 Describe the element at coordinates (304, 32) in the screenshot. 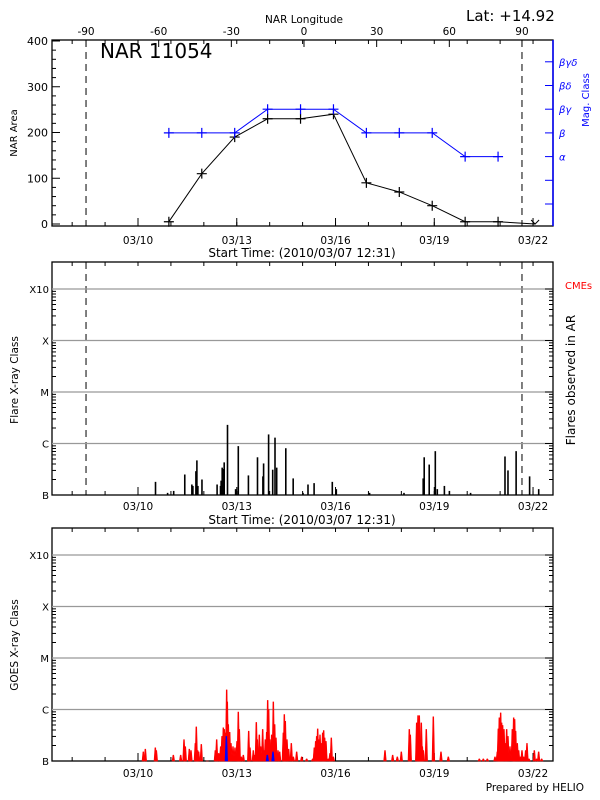

I see `longitude-tick-label: 0` at that location.